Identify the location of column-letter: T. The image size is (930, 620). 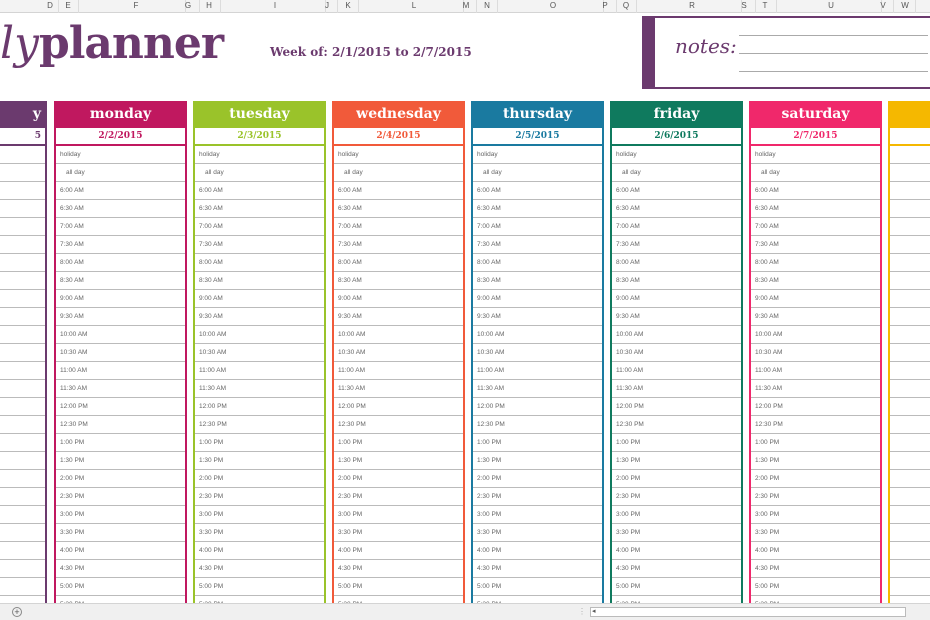
(765, 5).